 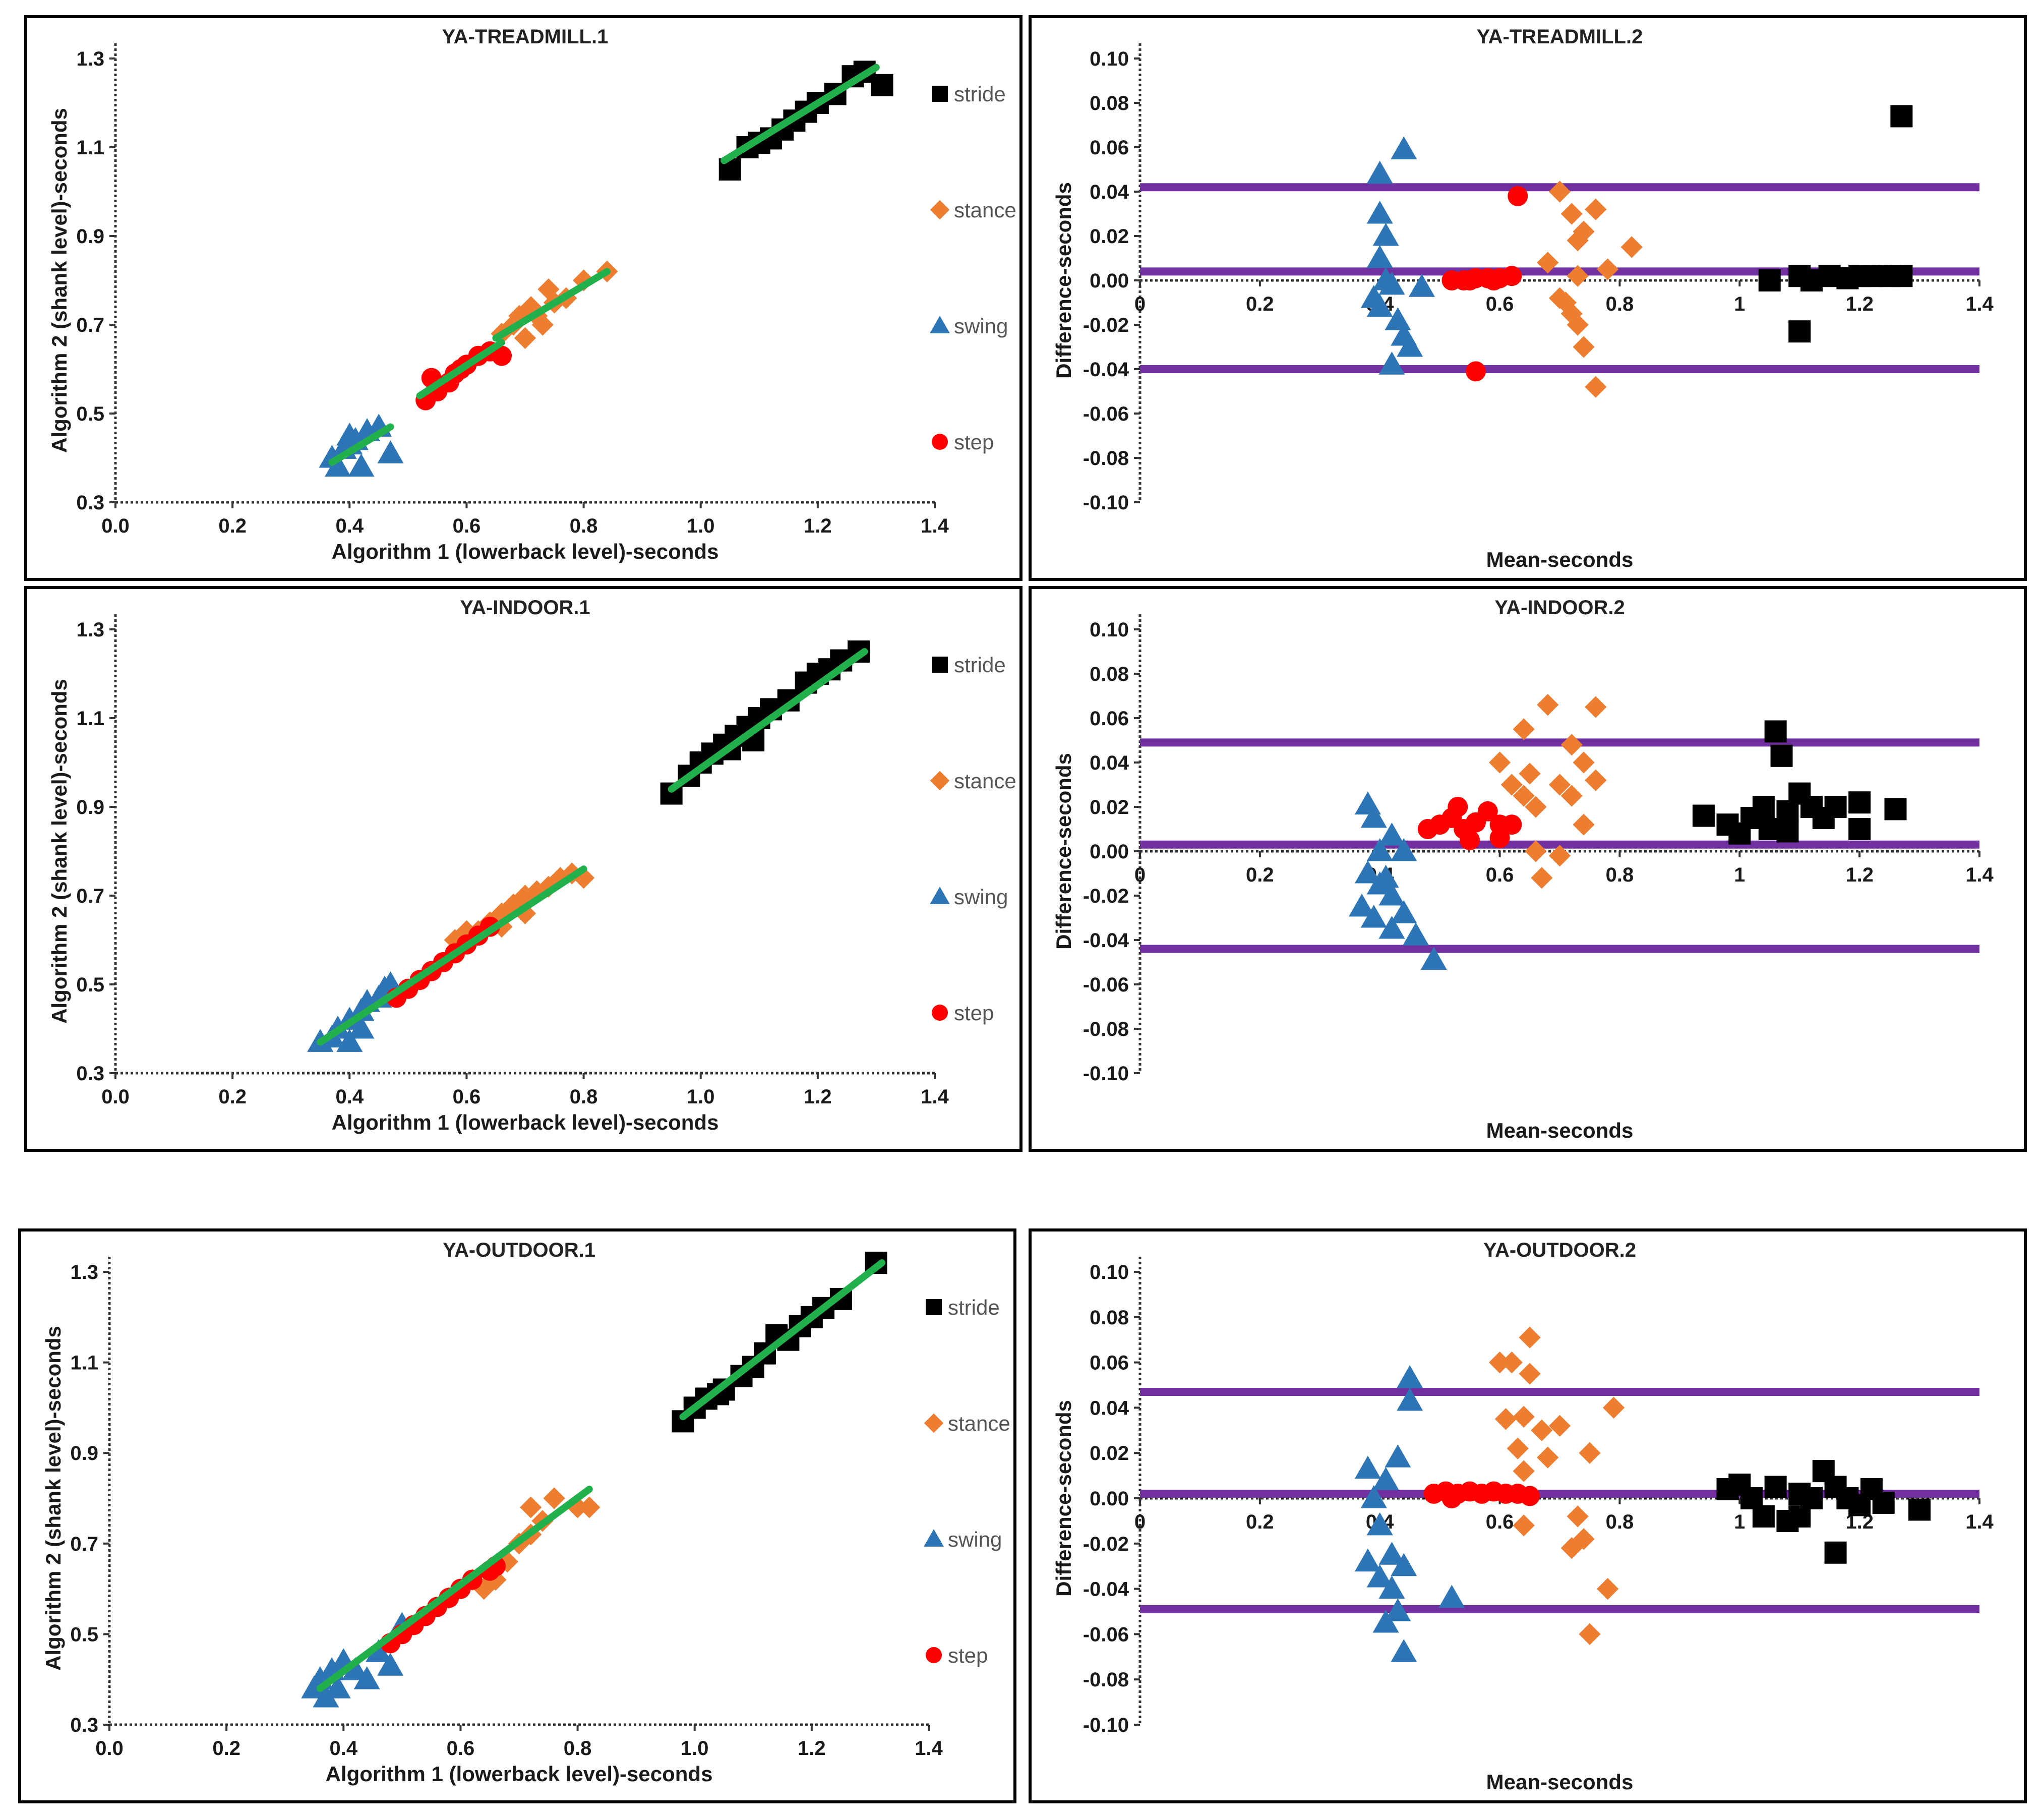 I want to click on x-tick-label: 1, so click(x=1739, y=304).